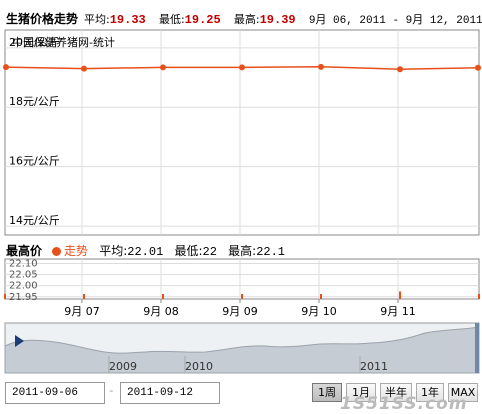 The width and height of the screenshot is (482, 414). I want to click on avg-value: 19.33, so click(127, 20).